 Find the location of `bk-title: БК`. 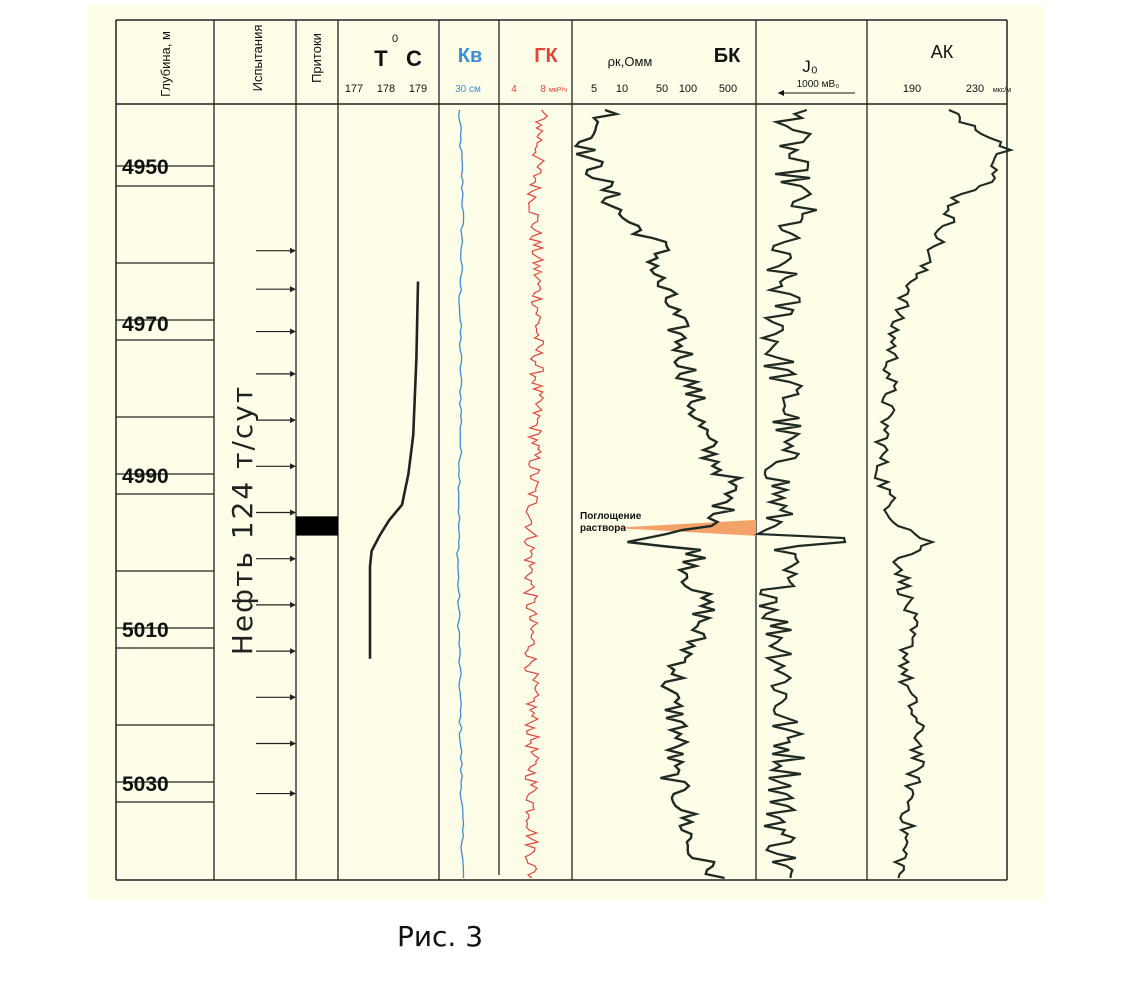

bk-title: БК is located at coordinates (727, 56).